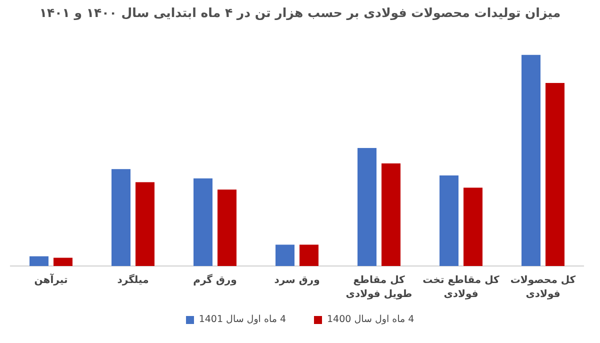 The width and height of the screenshot is (600, 343). What do you see at coordinates (300, 12) in the screenshot?
I see `chart-title: میزان تولیدات محصولات فولادی بر حسب هزار تن در ۴ ماه ابتدایی سال ۱۴۰۰ و ۱۴۰۱` at bounding box center [300, 12].